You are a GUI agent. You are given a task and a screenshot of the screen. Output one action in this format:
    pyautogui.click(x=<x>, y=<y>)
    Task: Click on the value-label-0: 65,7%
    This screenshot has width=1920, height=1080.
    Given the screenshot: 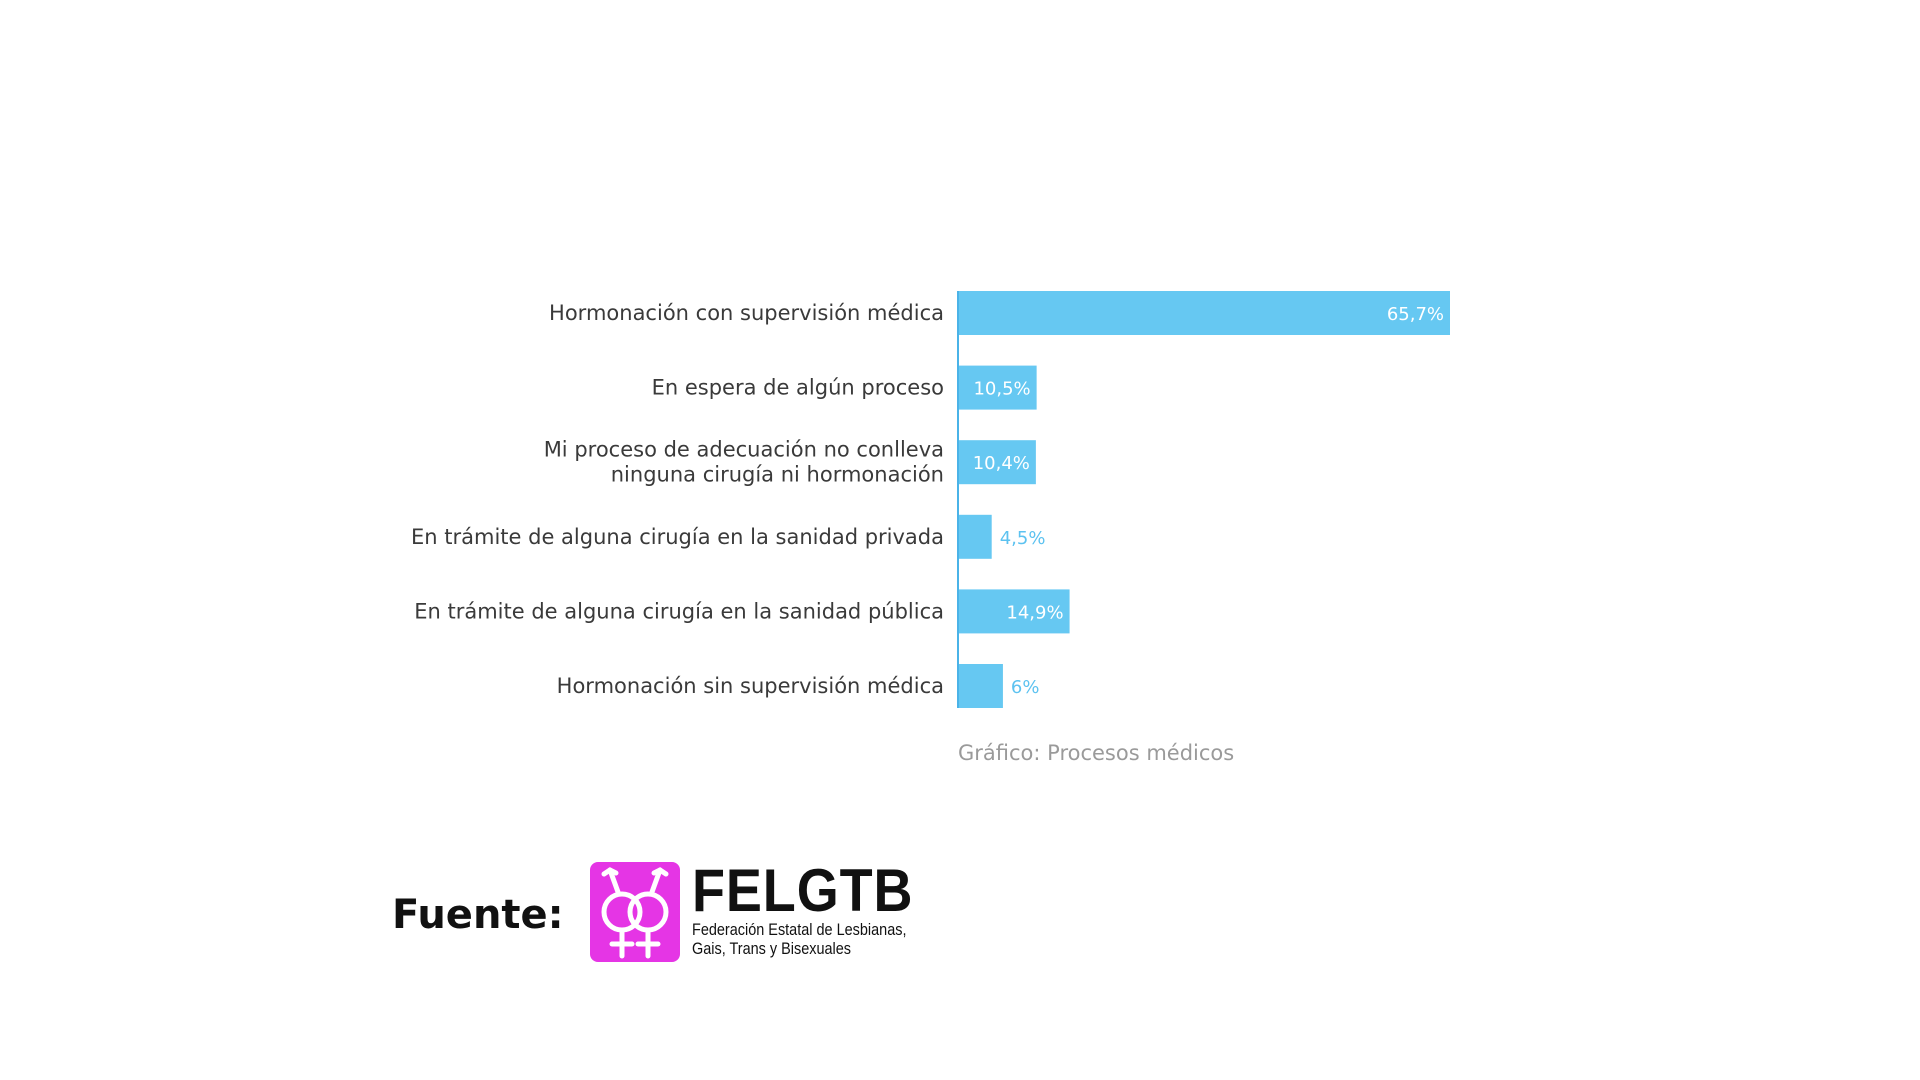 What is the action you would take?
    pyautogui.click(x=1415, y=314)
    